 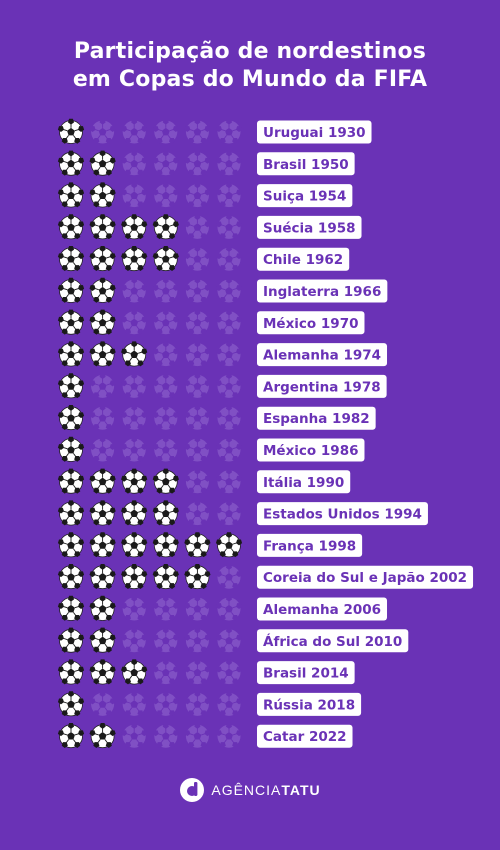 I want to click on row-label: África do Sul 2010, so click(x=332, y=641).